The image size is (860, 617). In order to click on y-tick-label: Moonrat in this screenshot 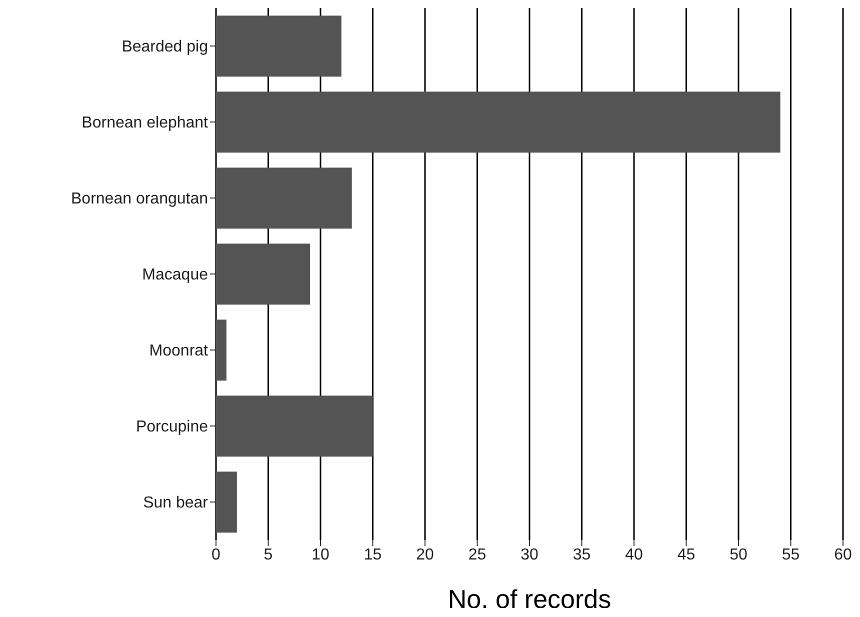, I will do `click(179, 351)`.